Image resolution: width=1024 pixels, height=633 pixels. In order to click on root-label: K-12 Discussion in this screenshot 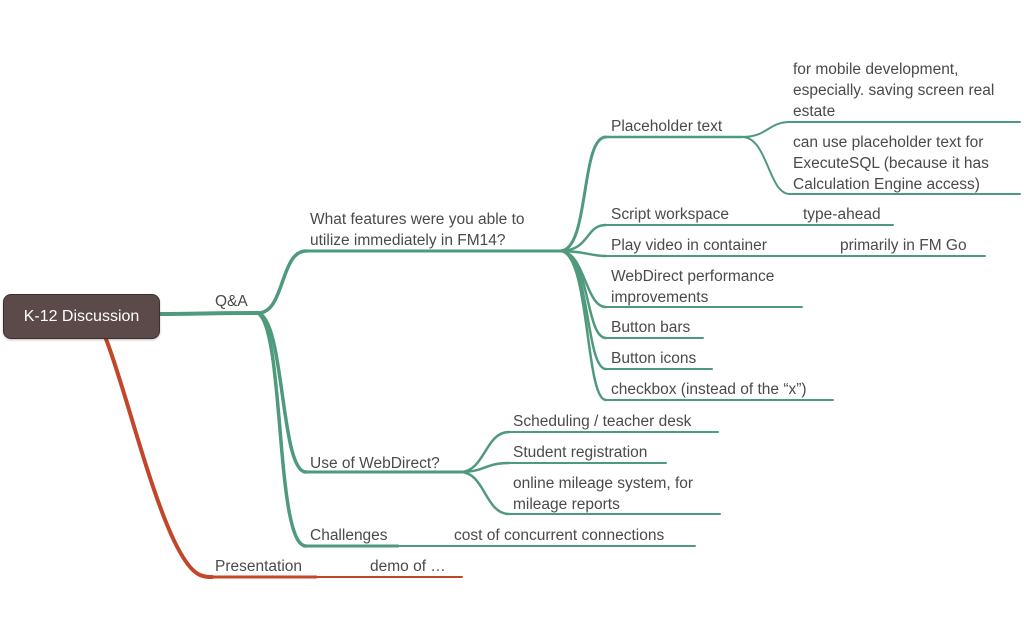, I will do `click(81, 316)`.